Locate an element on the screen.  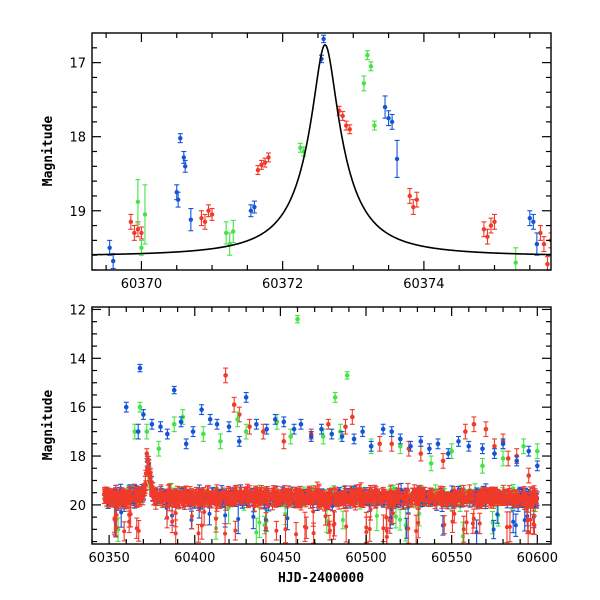
x-tick-label: 60550 is located at coordinates (451, 558).